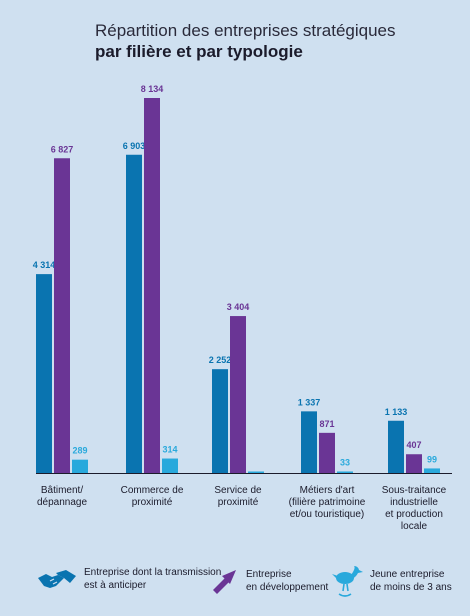 Image resolution: width=470 pixels, height=616 pixels. I want to click on data-label-developpement-2: 3 404, so click(238, 307).